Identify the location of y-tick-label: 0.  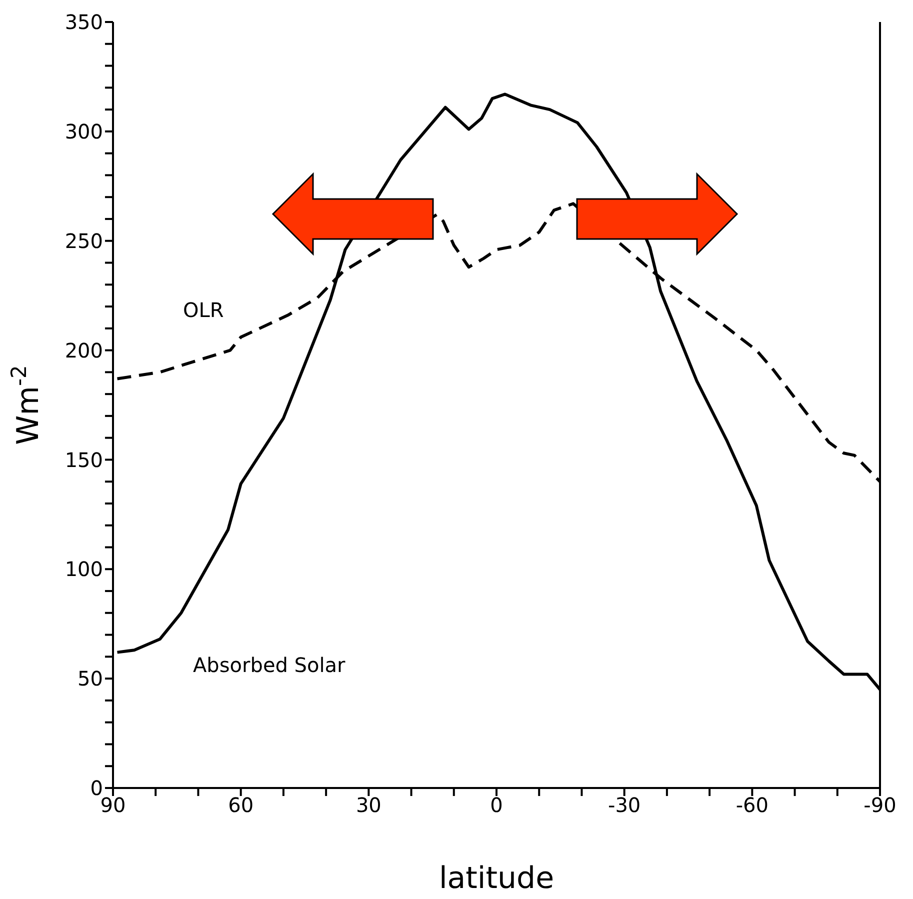
(96, 788).